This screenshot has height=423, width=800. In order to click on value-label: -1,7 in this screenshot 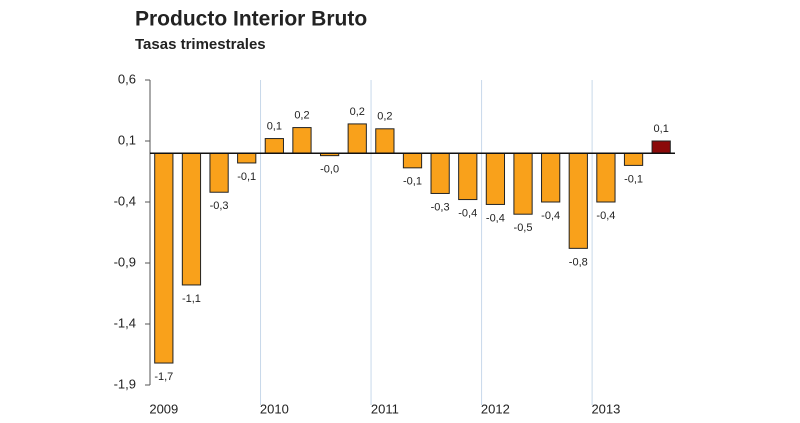, I will do `click(163, 377)`.